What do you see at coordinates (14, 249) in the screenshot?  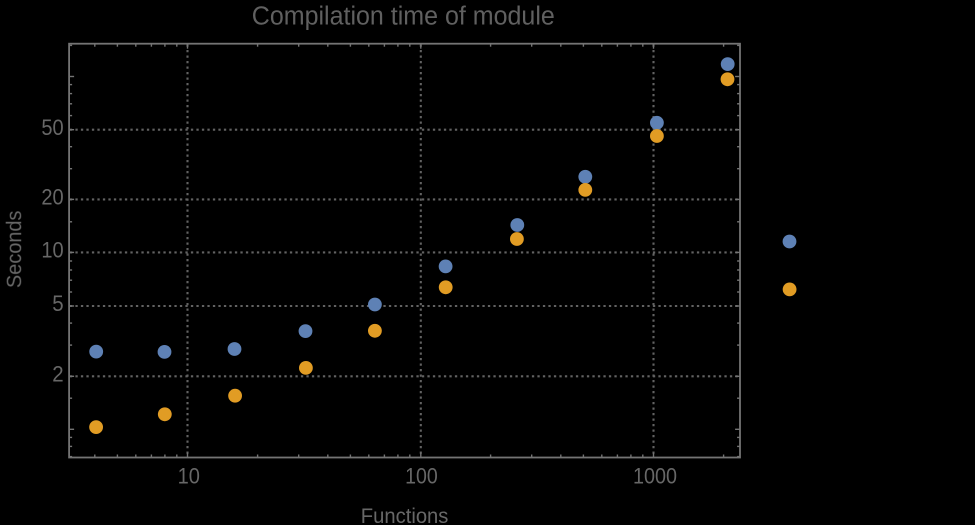 I see `svg-text: Seconds` at bounding box center [14, 249].